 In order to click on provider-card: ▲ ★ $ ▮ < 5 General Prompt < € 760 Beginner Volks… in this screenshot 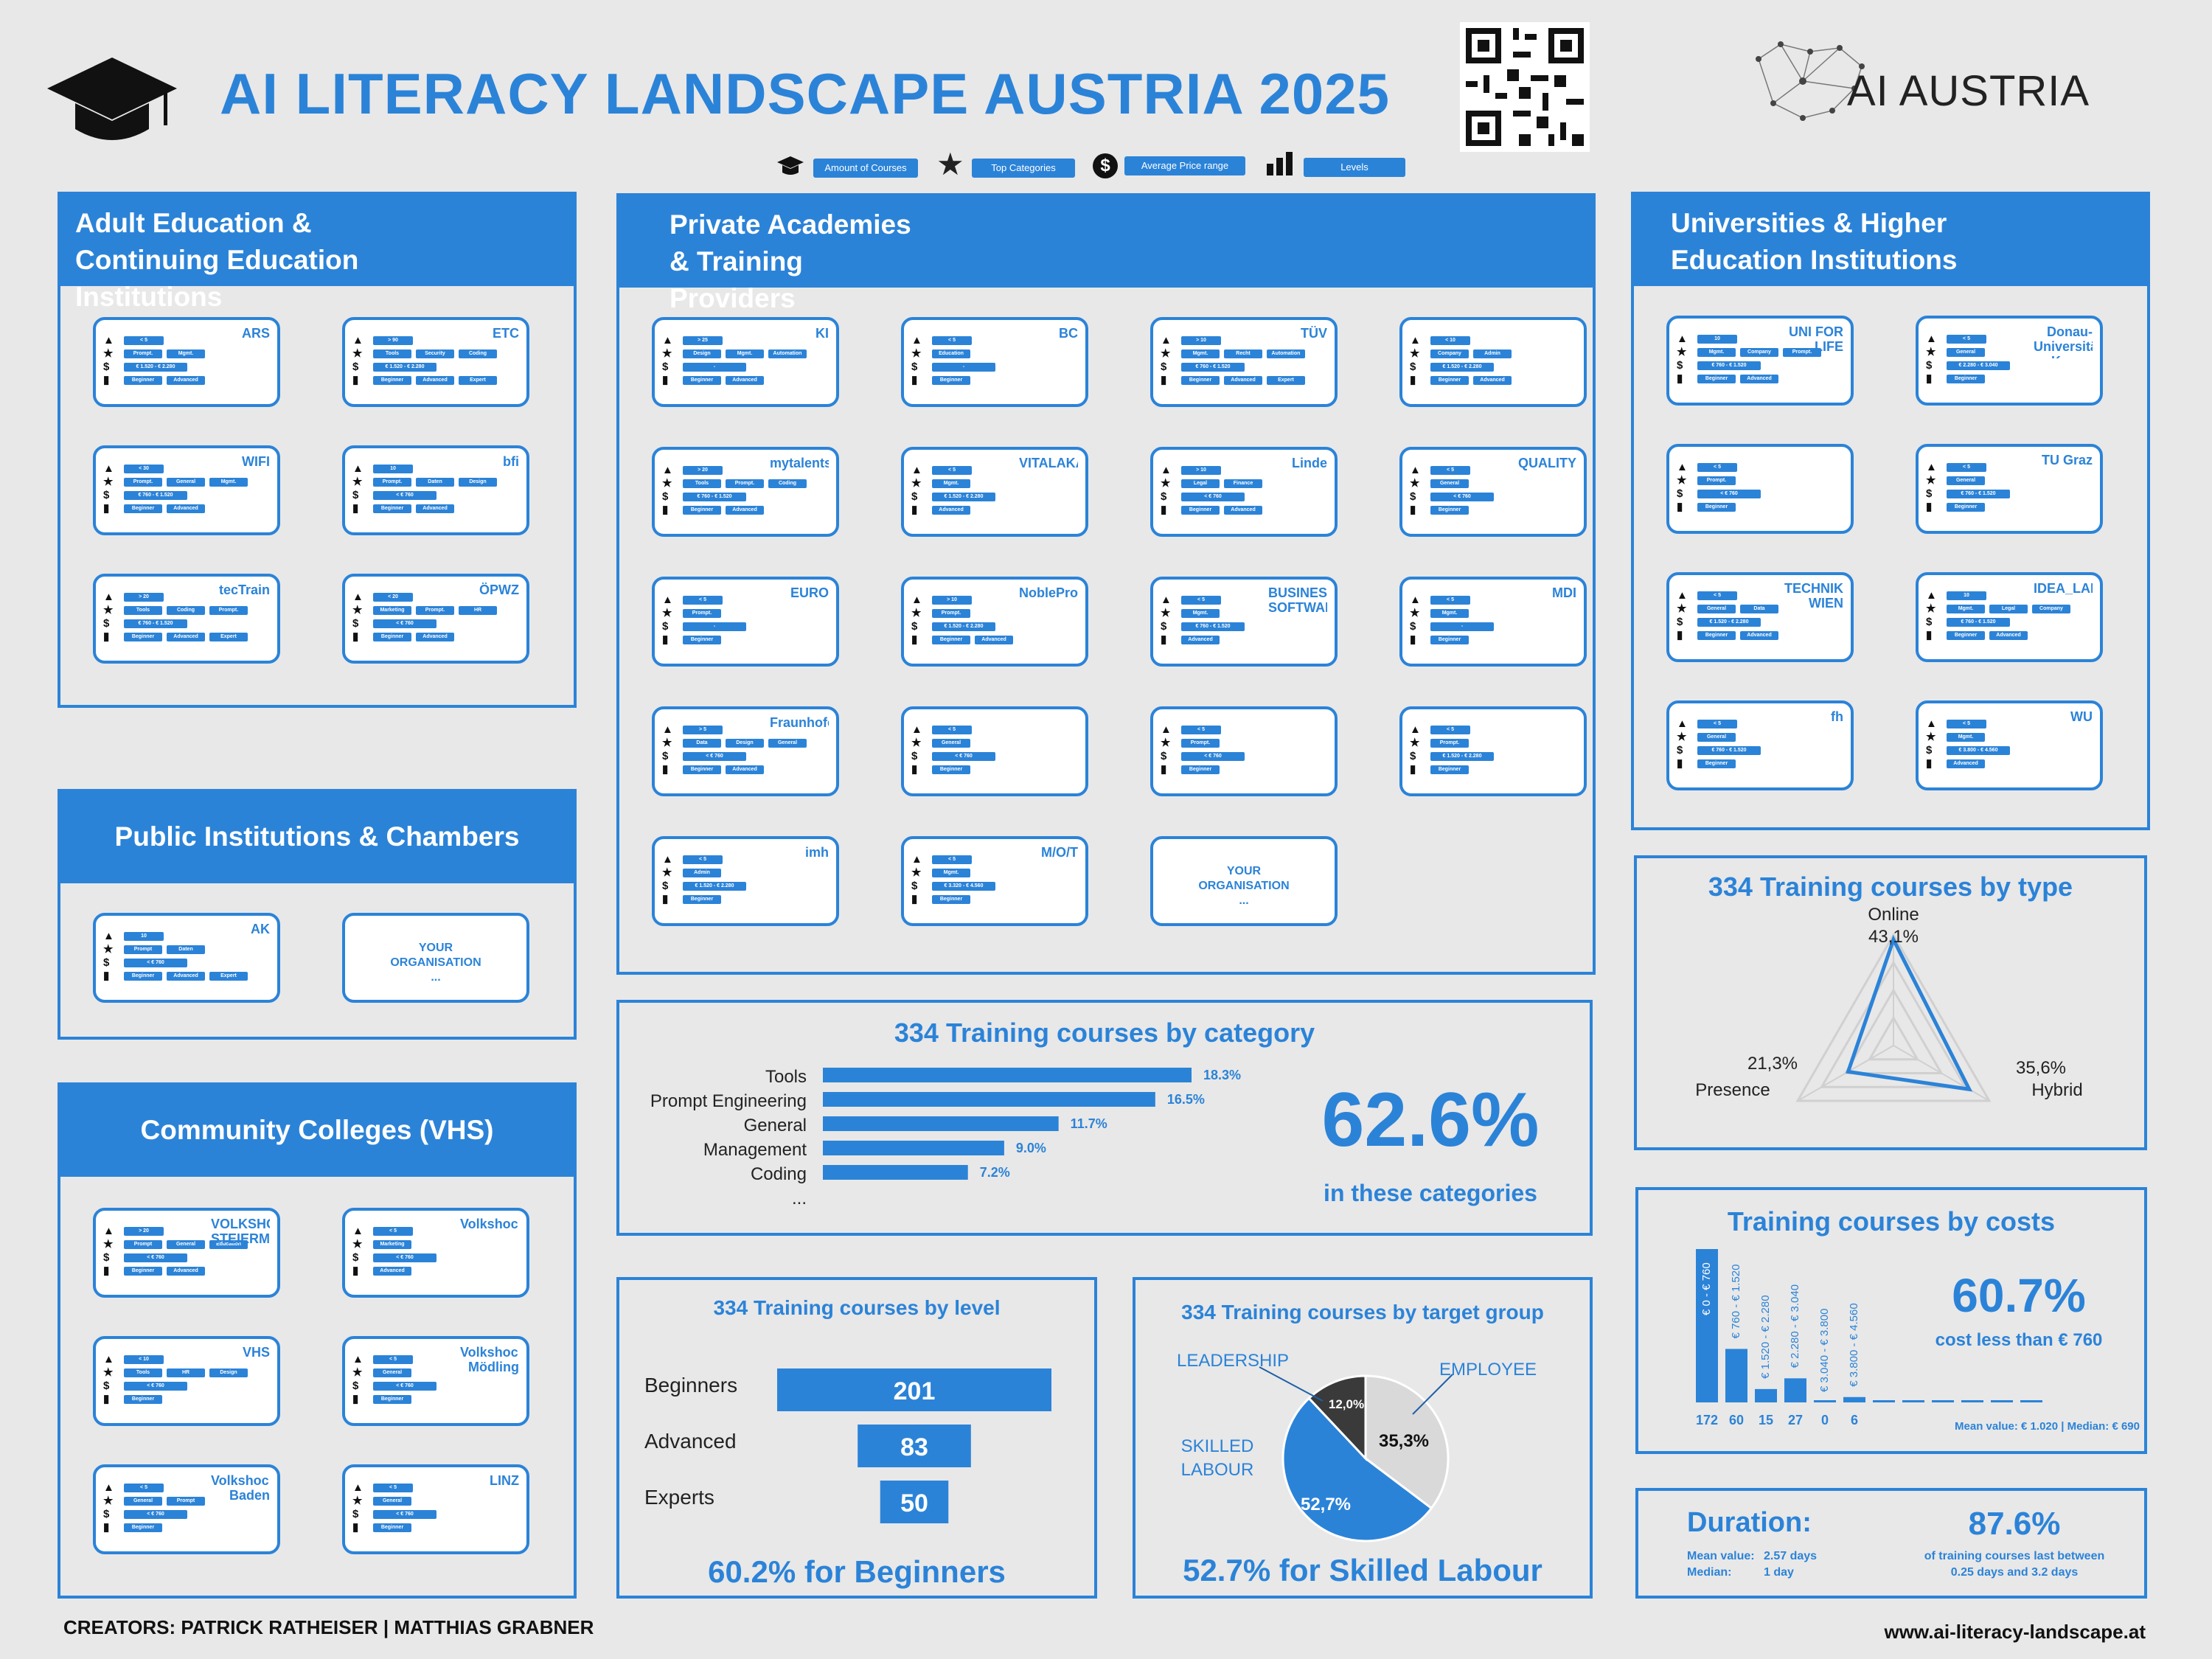, I will do `click(186, 1509)`.